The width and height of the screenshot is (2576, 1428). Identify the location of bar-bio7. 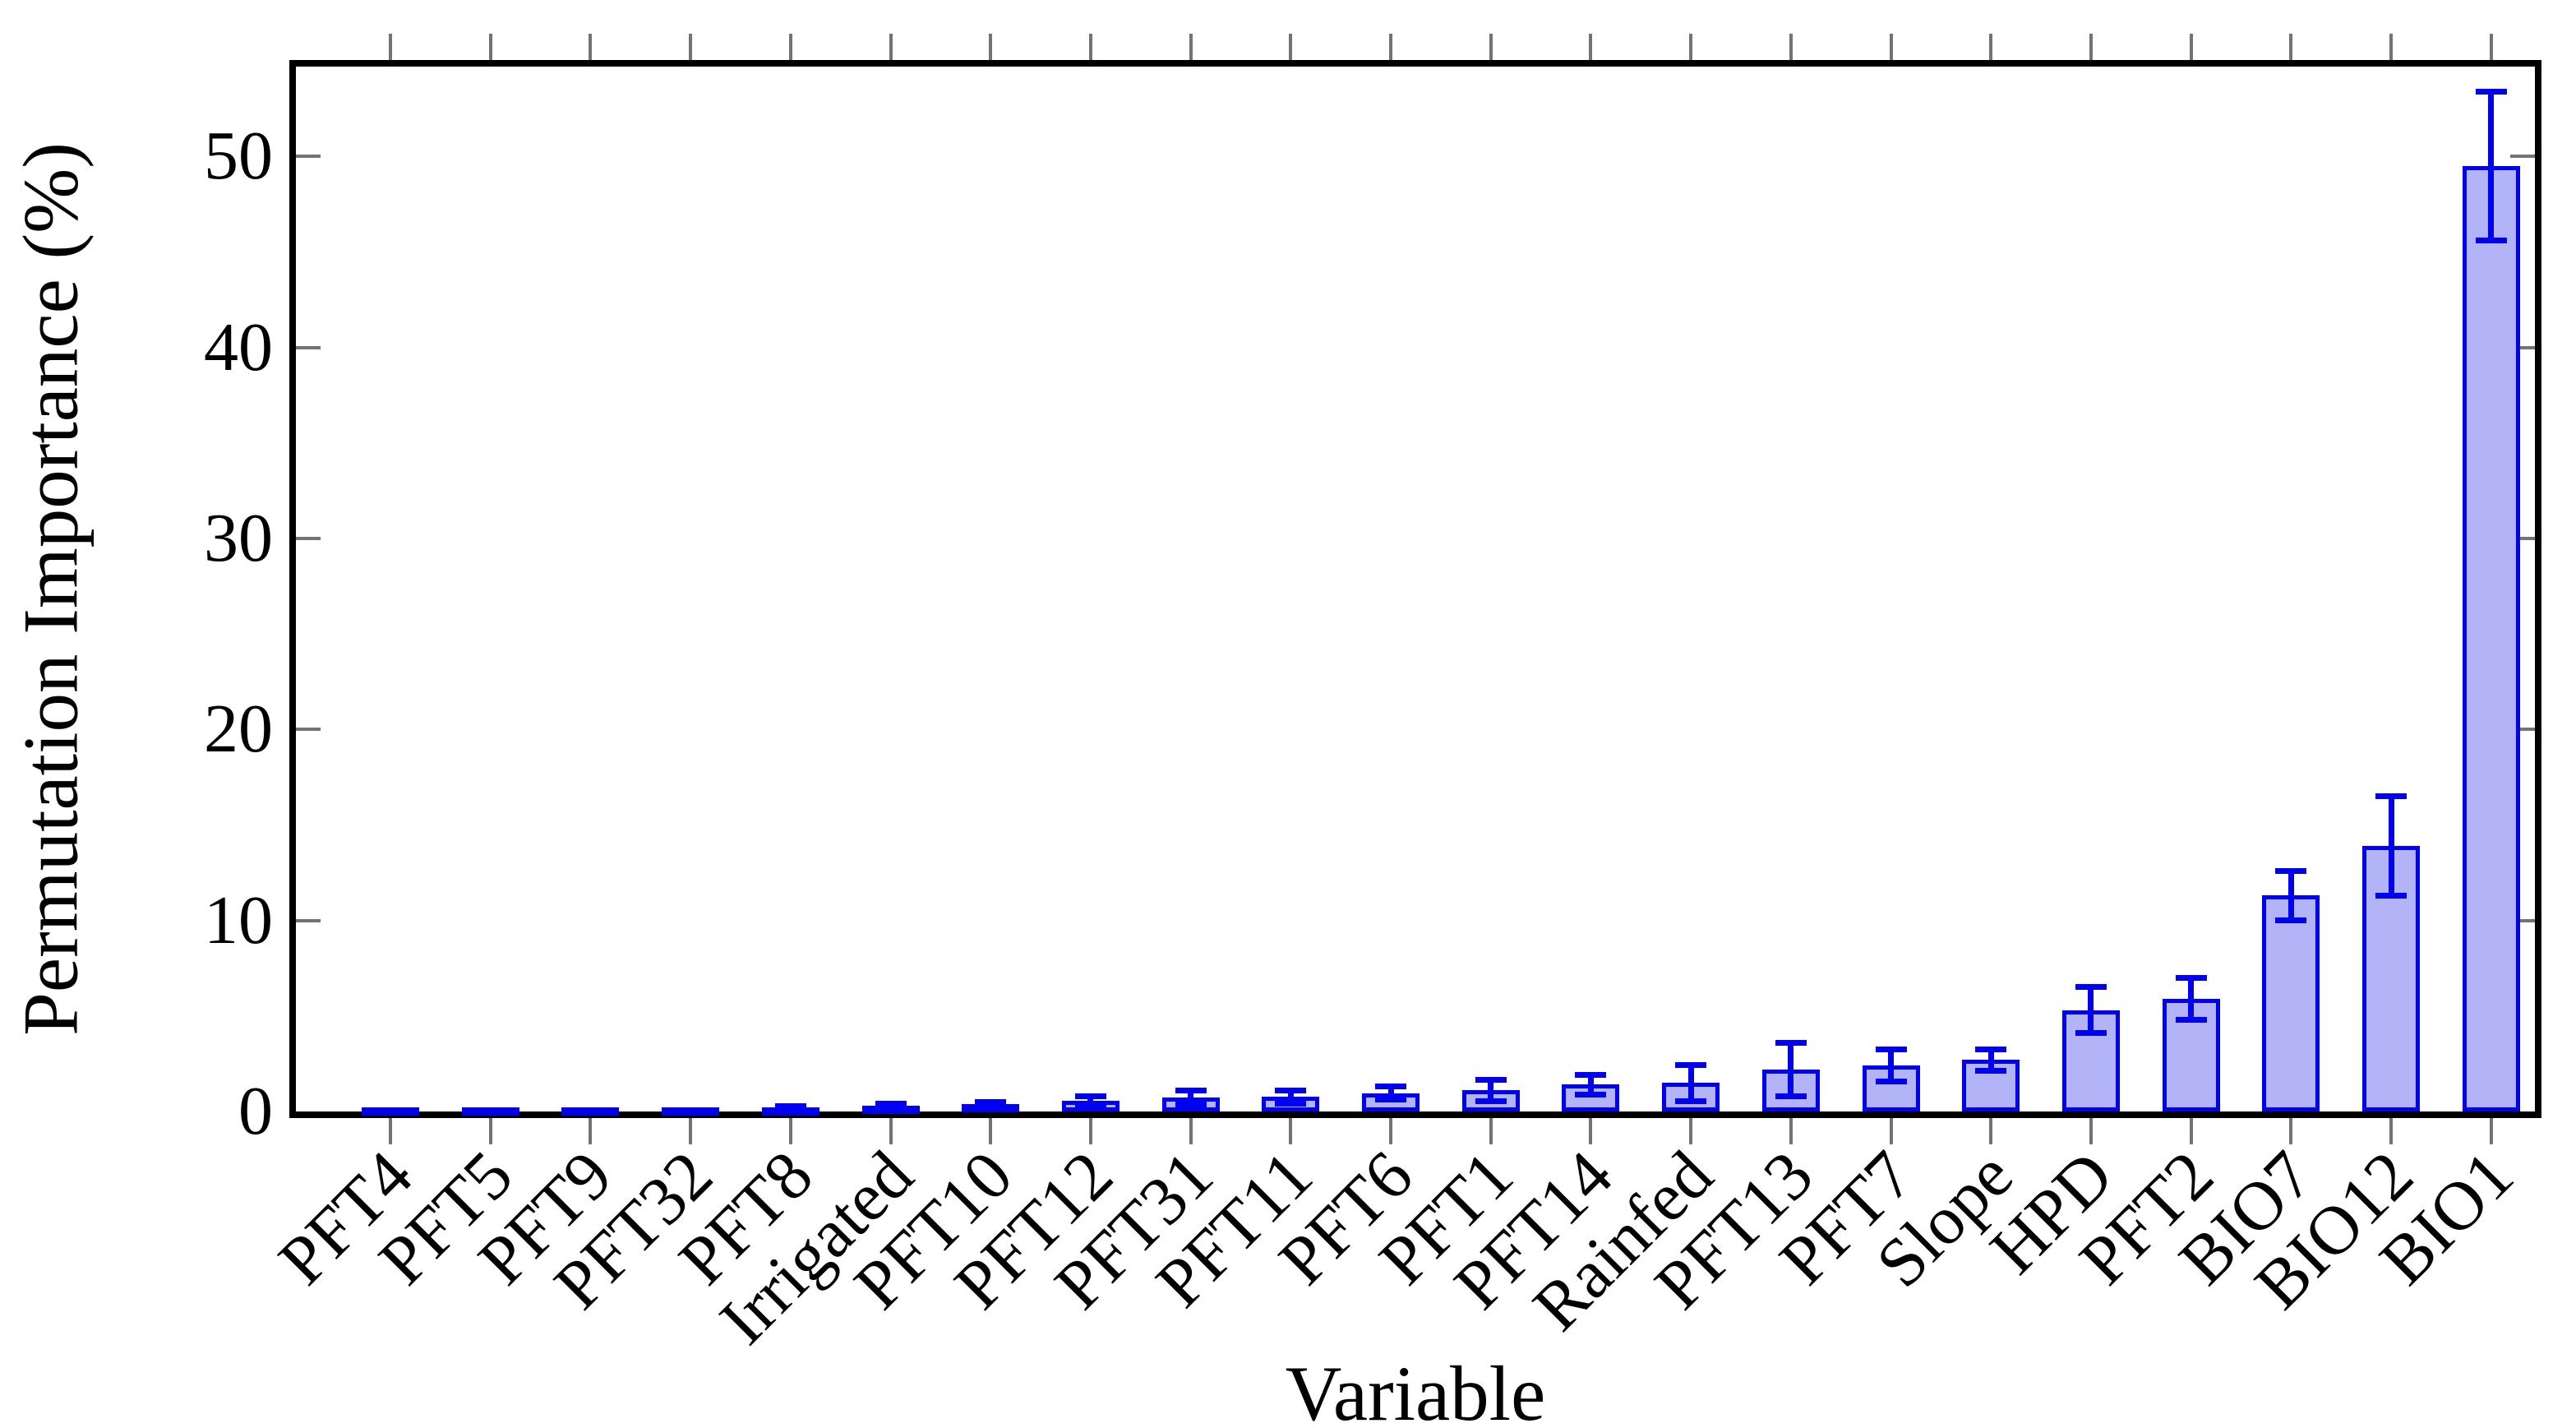
(2291, 1003).